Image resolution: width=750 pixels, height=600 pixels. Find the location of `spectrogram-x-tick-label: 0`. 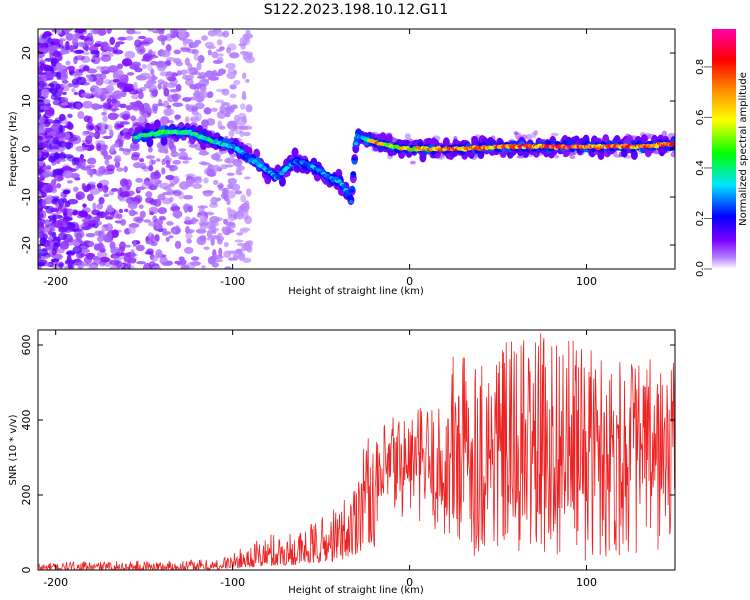

spectrogram-x-tick-label: 0 is located at coordinates (409, 281).